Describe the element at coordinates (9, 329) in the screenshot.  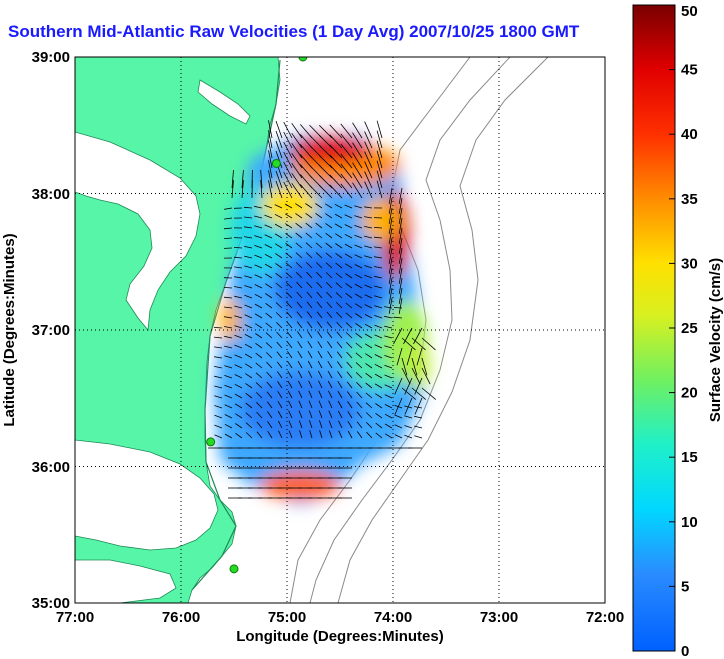
I see `y-axis-label: Latitude (Degrees:Minutes)` at that location.